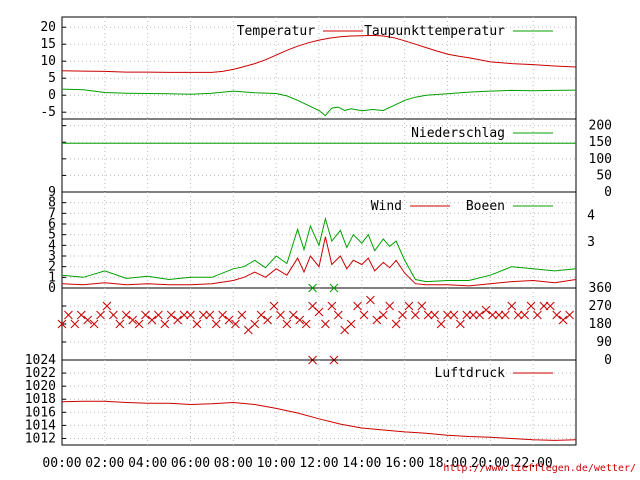  What do you see at coordinates (48, 112) in the screenshot?
I see `ytick-label: -5` at bounding box center [48, 112].